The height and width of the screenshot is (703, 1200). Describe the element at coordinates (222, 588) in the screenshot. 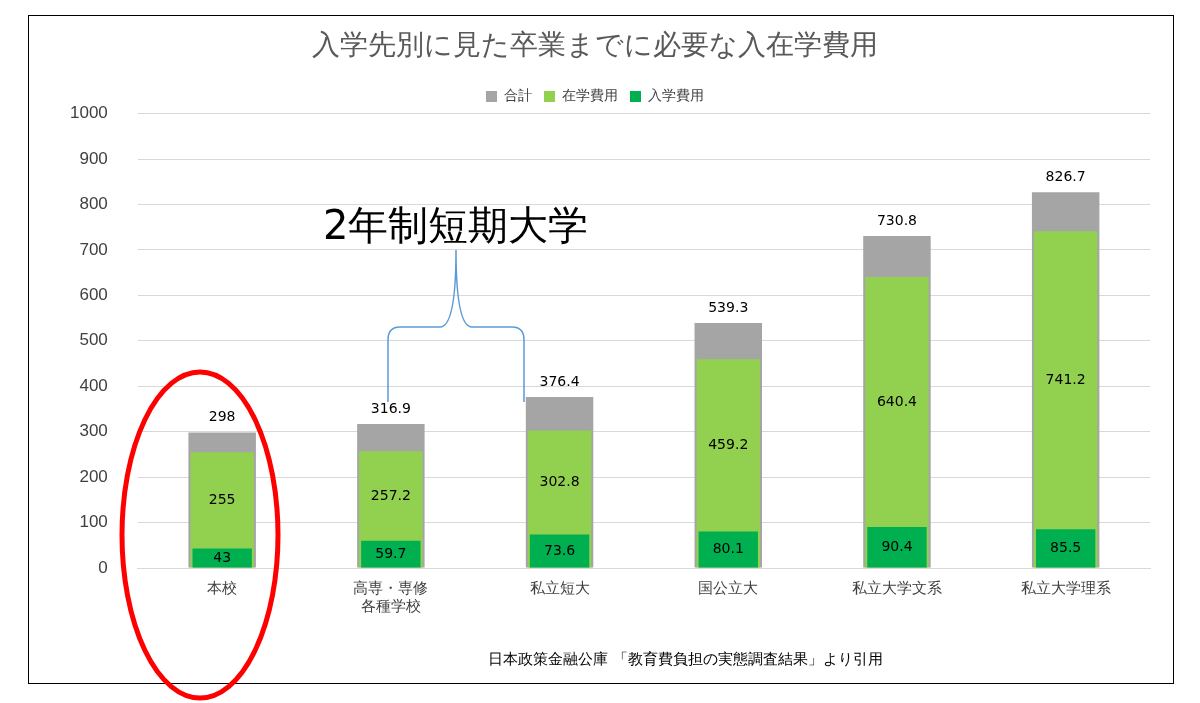

I see `x-tick-label: 本校` at that location.